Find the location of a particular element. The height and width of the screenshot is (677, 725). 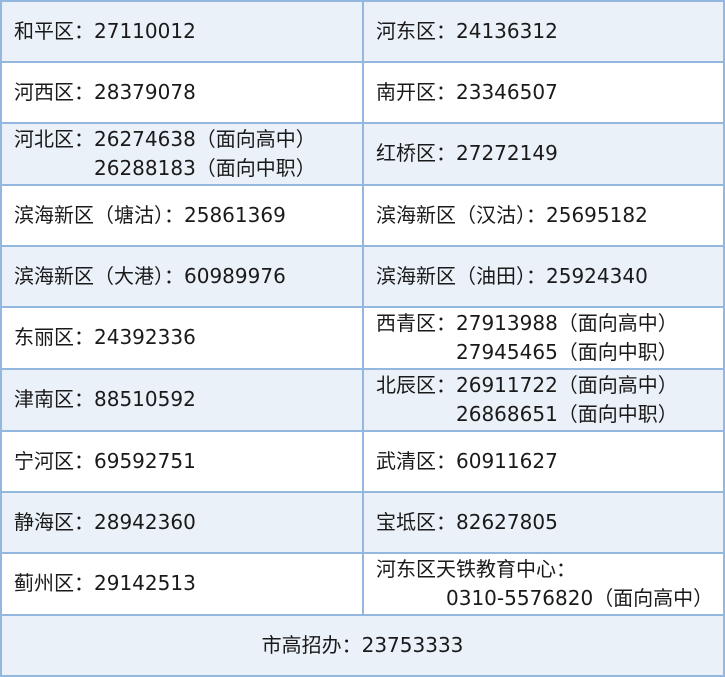

footer-row: 市高招办：23753333 is located at coordinates (362, 645).